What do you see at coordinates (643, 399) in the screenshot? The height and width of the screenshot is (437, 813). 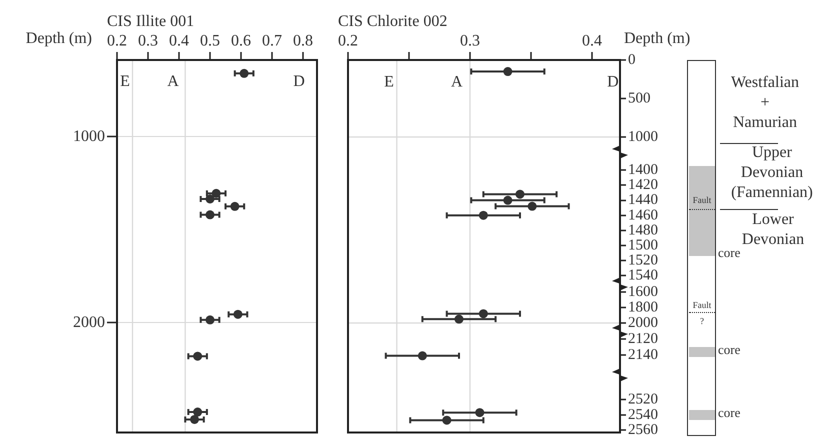 I see `y-tick-label: 2520` at bounding box center [643, 399].